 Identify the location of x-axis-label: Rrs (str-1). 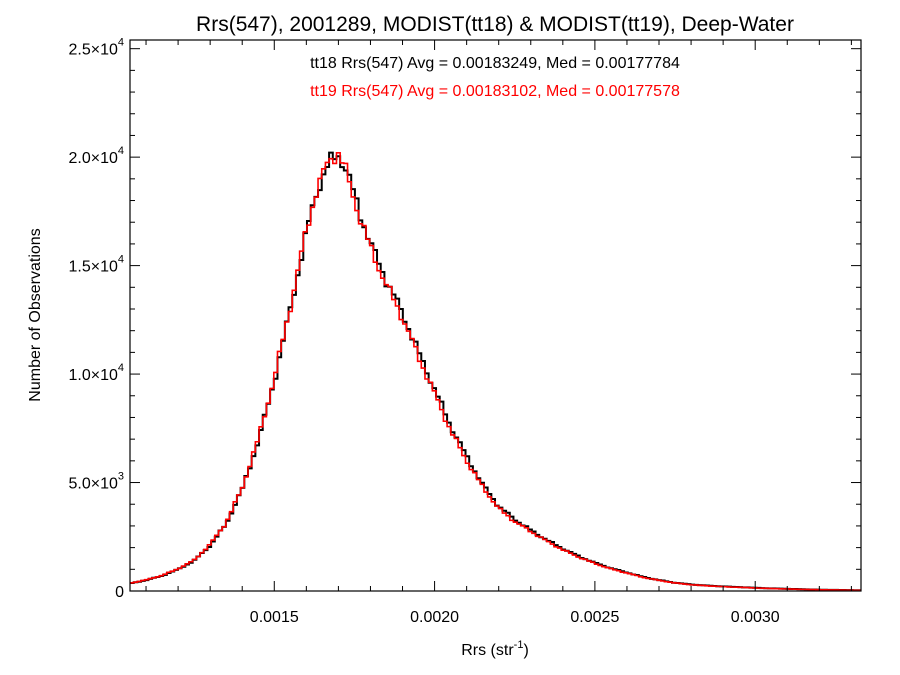
(495, 649).